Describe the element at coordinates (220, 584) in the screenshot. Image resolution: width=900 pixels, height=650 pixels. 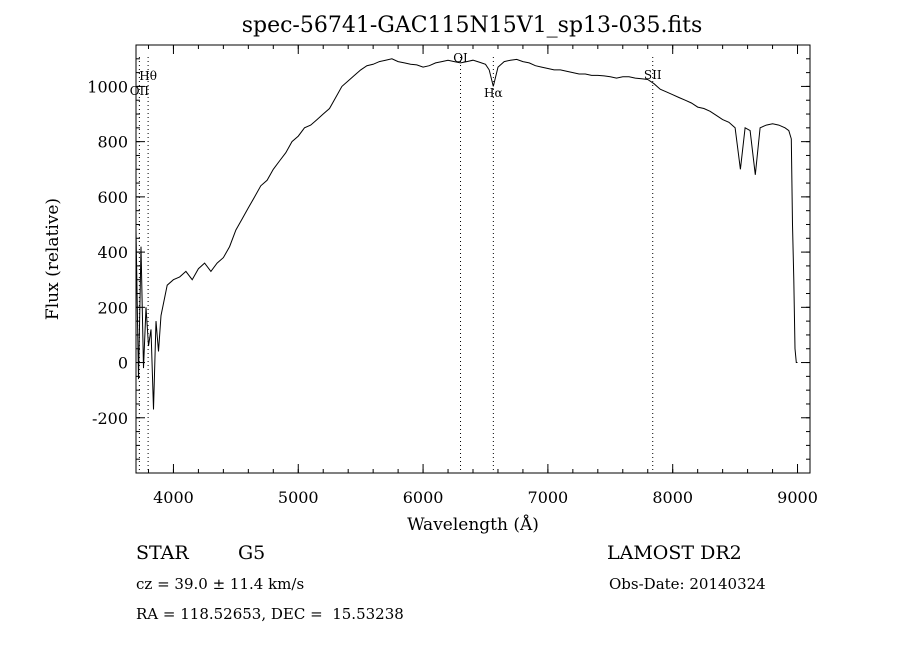
I see `redshift-text: cz = 39.0 ± 11.4 km/s` at that location.